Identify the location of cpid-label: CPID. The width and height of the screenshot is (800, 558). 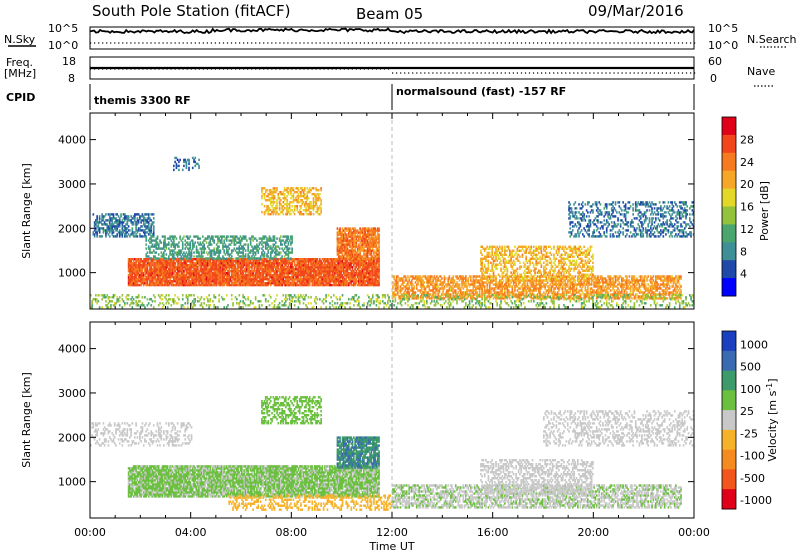
(20, 97).